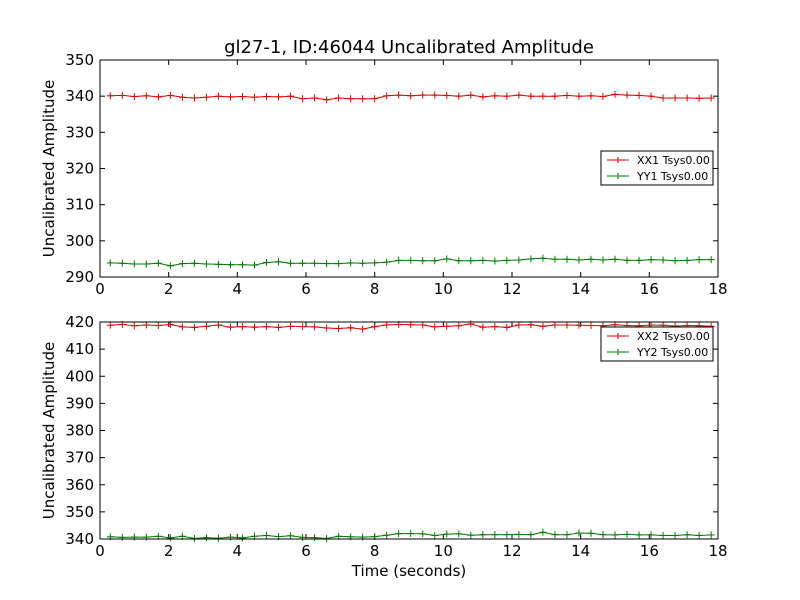  Describe the element at coordinates (580, 551) in the screenshot. I see `x-tick-label: 14` at that location.